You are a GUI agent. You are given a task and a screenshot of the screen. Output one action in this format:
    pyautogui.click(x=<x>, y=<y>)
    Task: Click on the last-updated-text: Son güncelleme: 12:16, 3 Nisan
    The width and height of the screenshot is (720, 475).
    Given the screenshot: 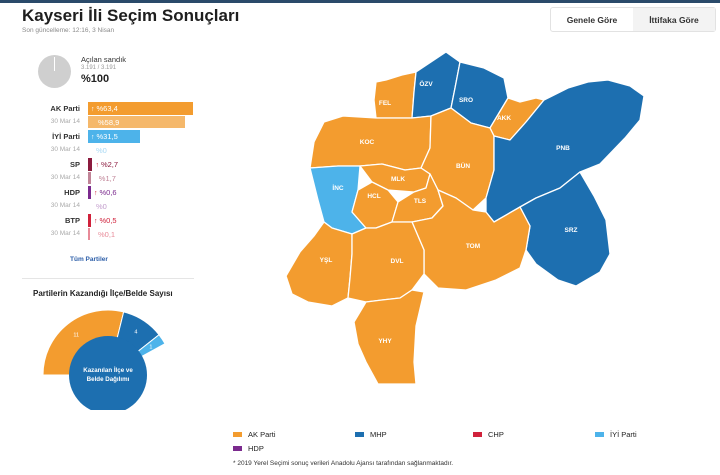 What is the action you would take?
    pyautogui.click(x=68, y=30)
    